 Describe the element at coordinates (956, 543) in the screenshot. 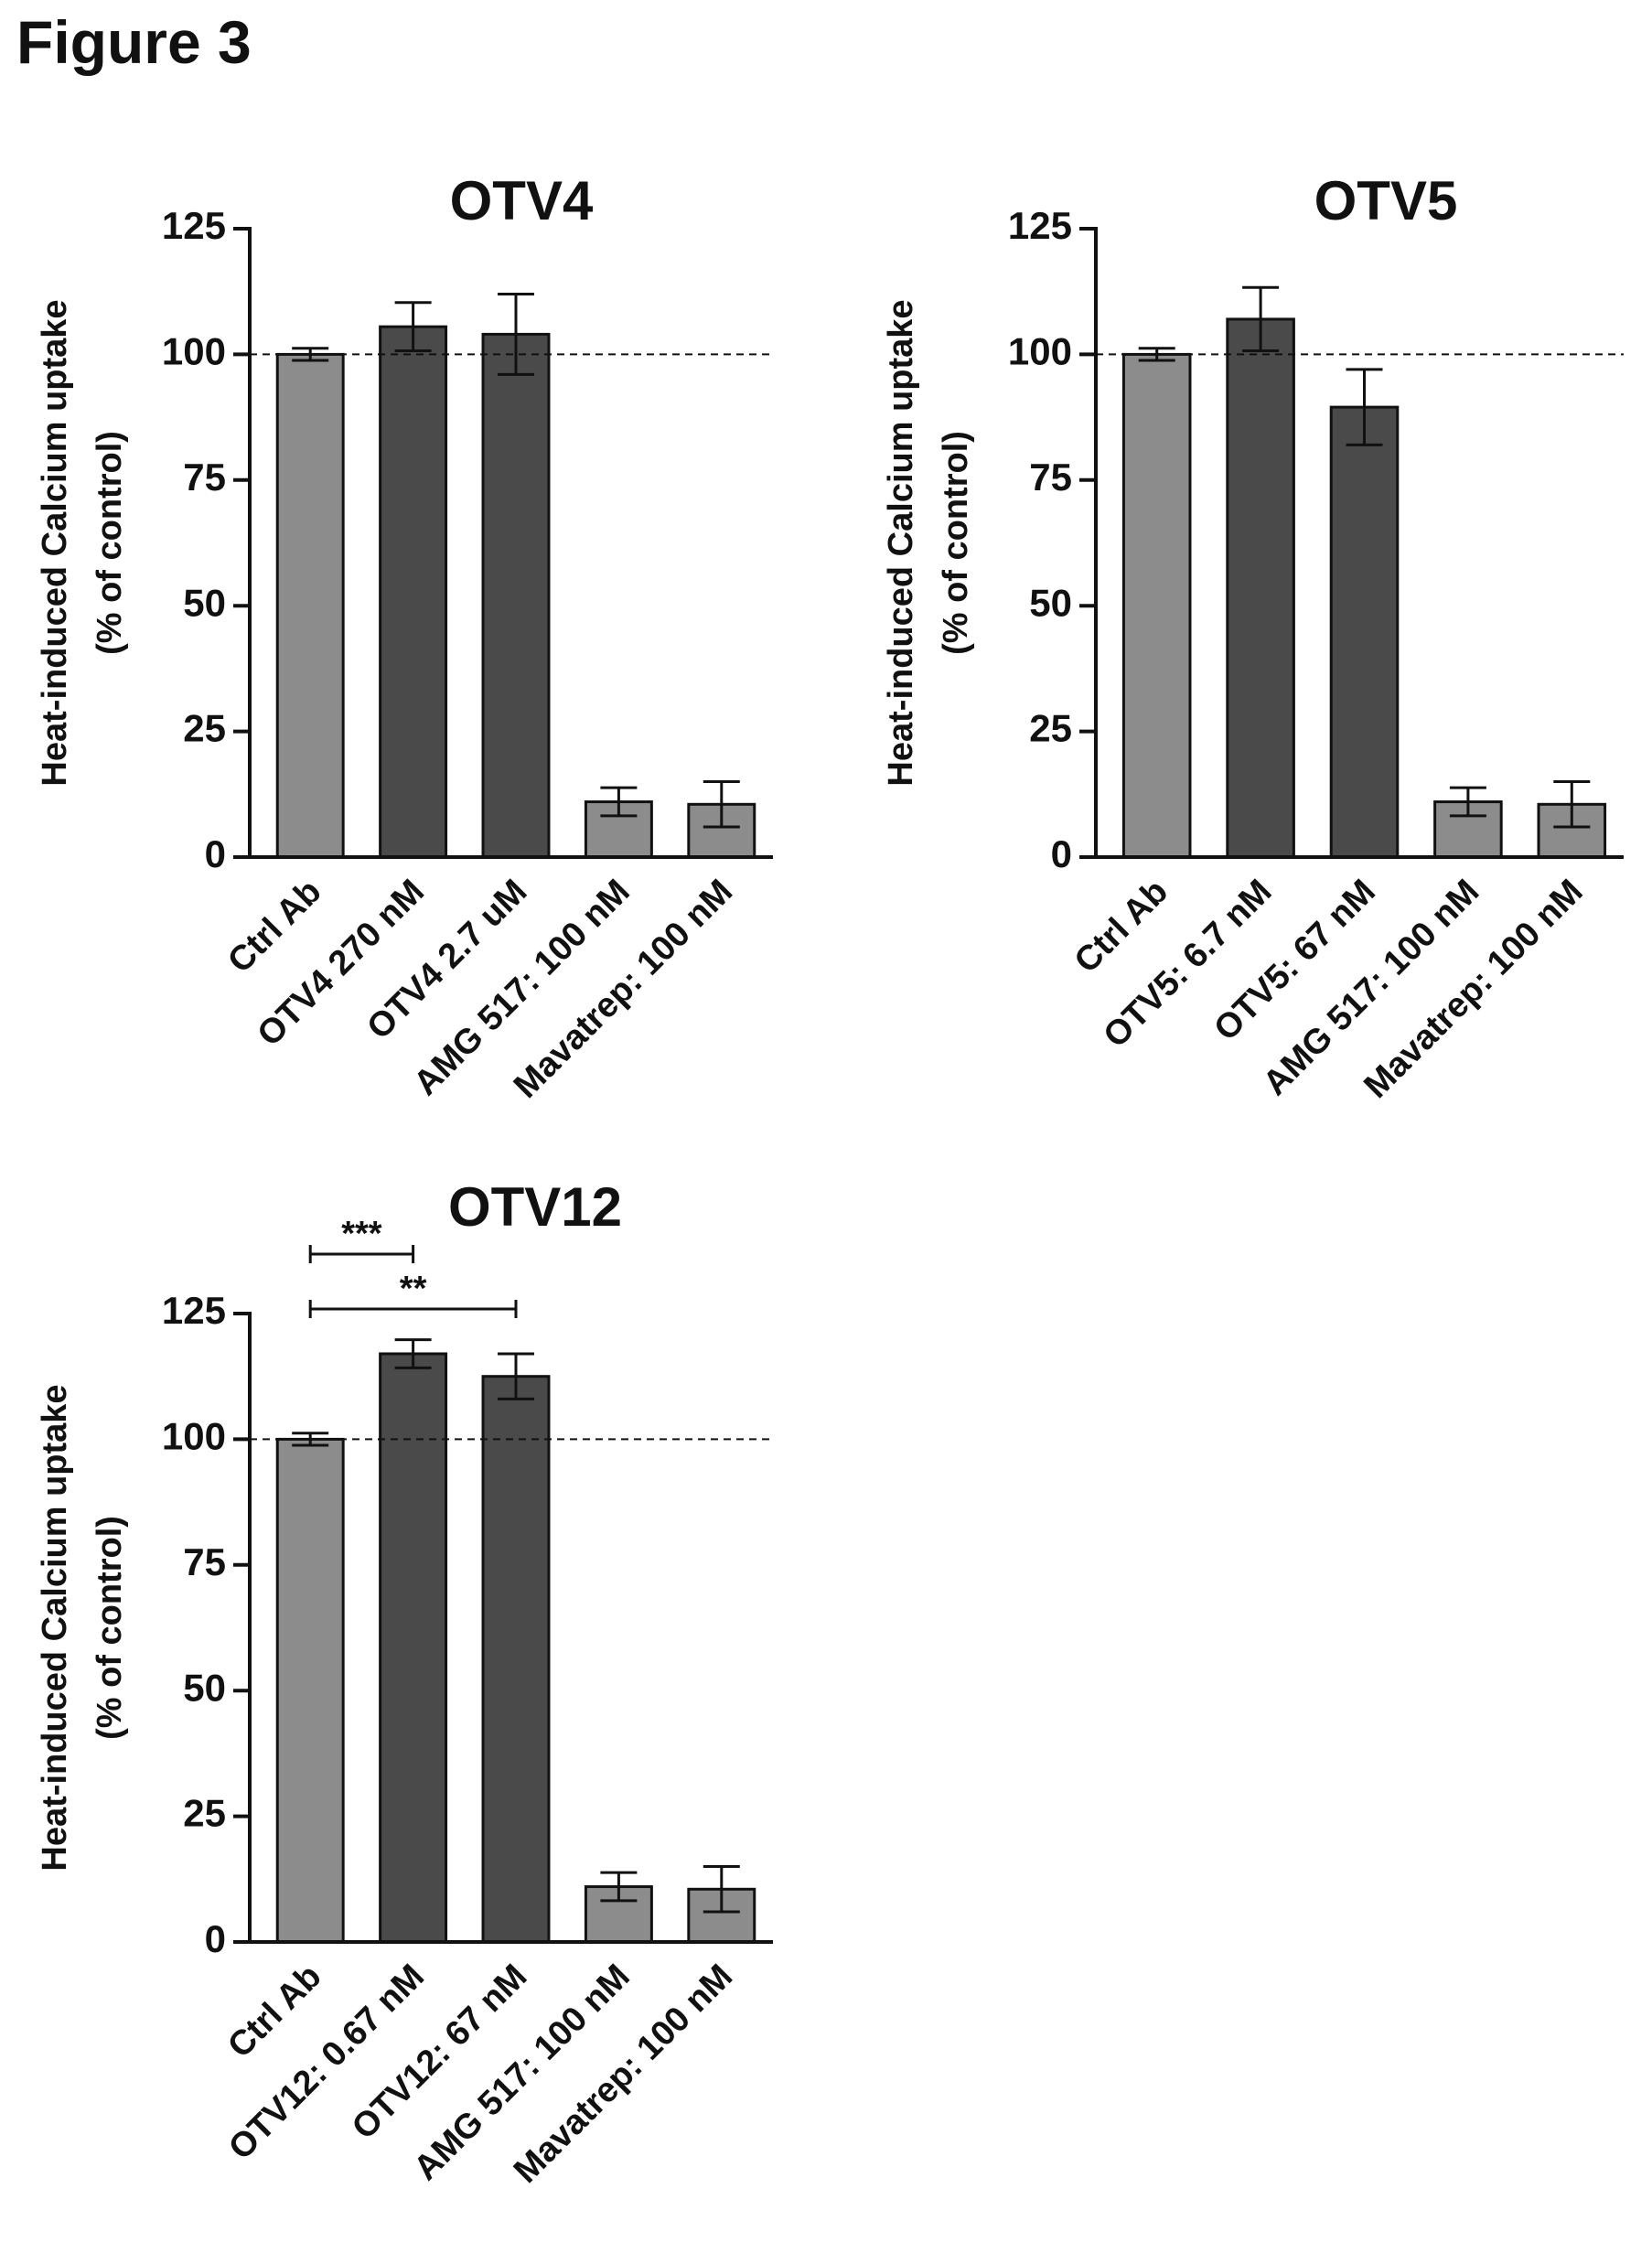

I see `chart-otv5-ylabel-line2: (% of control)` at that location.